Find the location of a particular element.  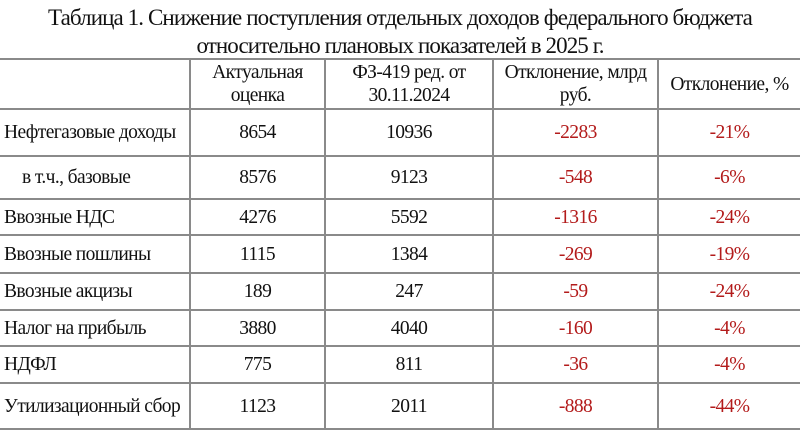

table-row: Ввозные акцизы 189 247 -59 -24% is located at coordinates (400, 291).